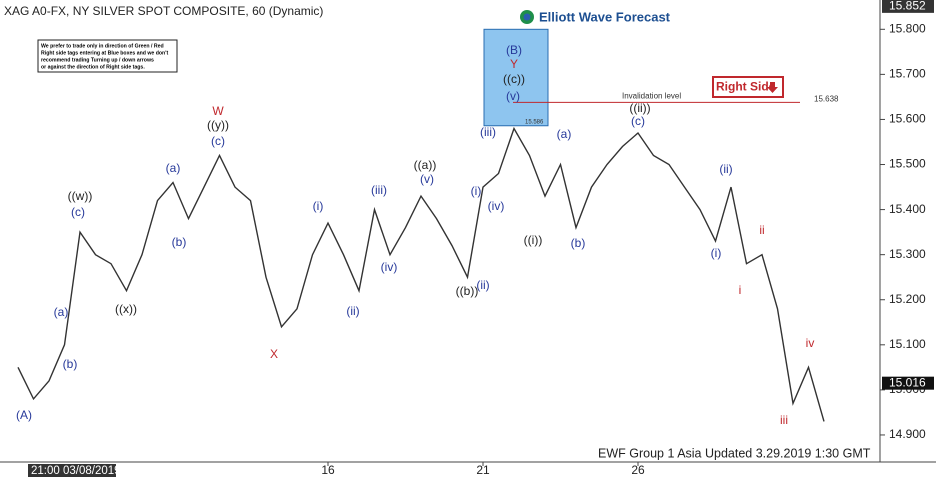 This screenshot has width=936, height=480. What do you see at coordinates (639, 108) in the screenshot?
I see `wave-label: ((ii))` at bounding box center [639, 108].